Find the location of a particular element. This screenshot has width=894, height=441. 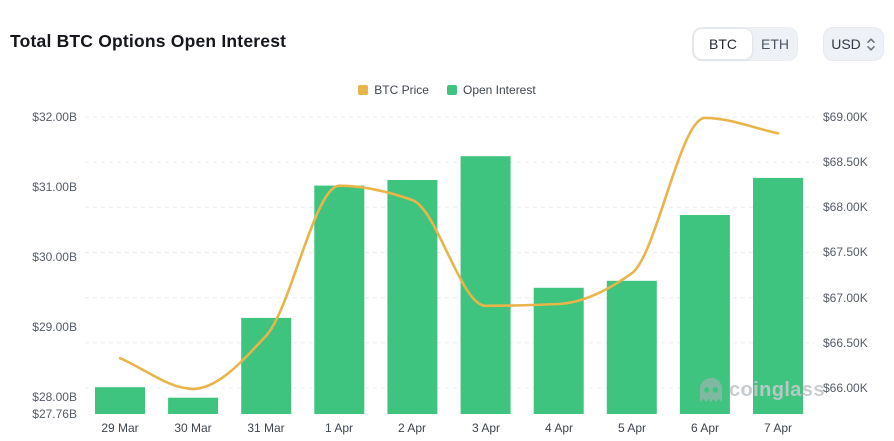

currency-select: USD is located at coordinates (853, 44).